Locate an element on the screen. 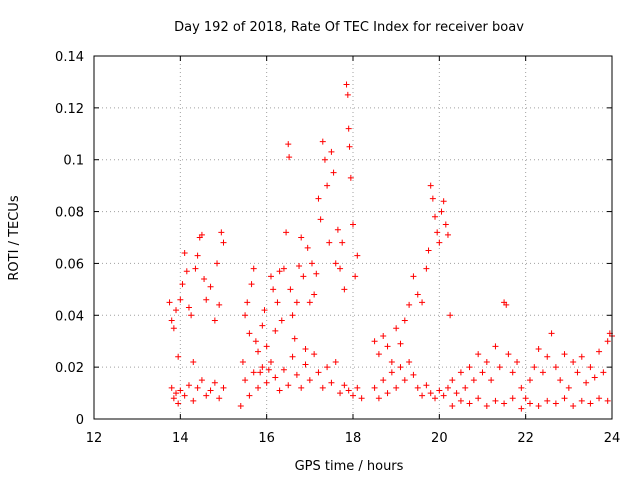  x-tick-label: 14 is located at coordinates (180, 438).